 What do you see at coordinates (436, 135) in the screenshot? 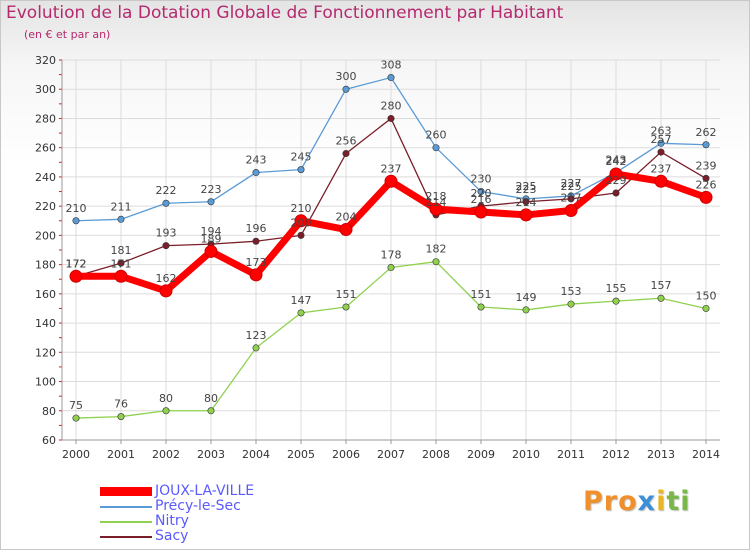
I see `data-label-pr-cy-le-sec: 260` at bounding box center [436, 135].